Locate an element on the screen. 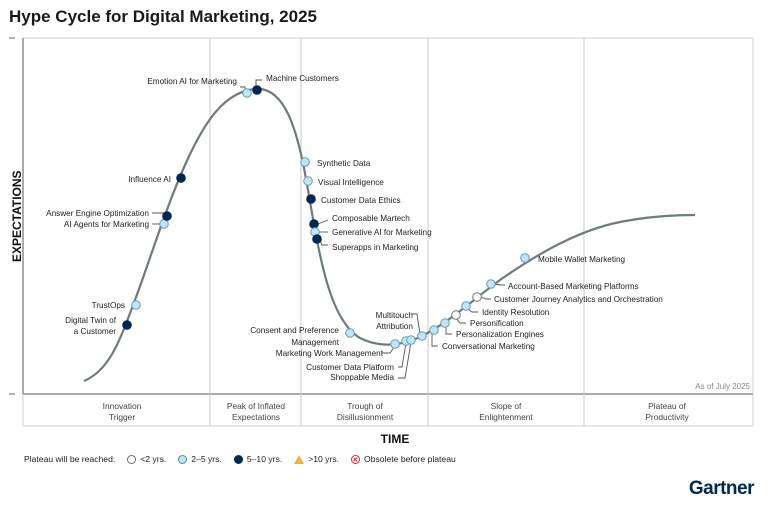 The height and width of the screenshot is (506, 768). label-identity-resolution: Identity Resolution is located at coordinates (516, 312).